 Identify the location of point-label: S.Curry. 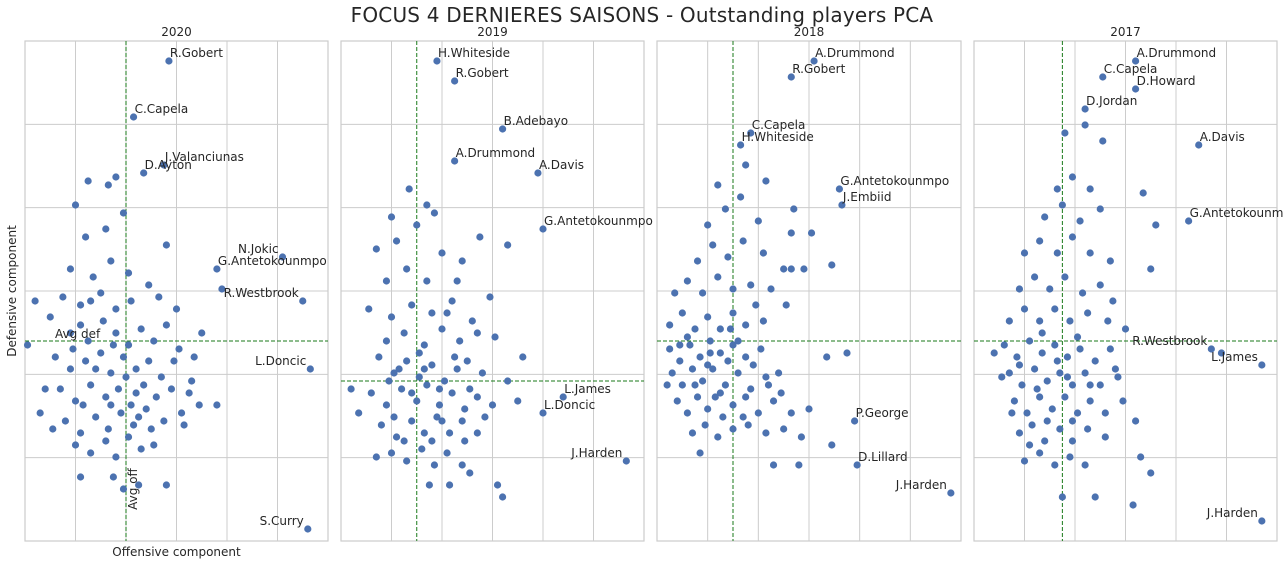
(282, 521).